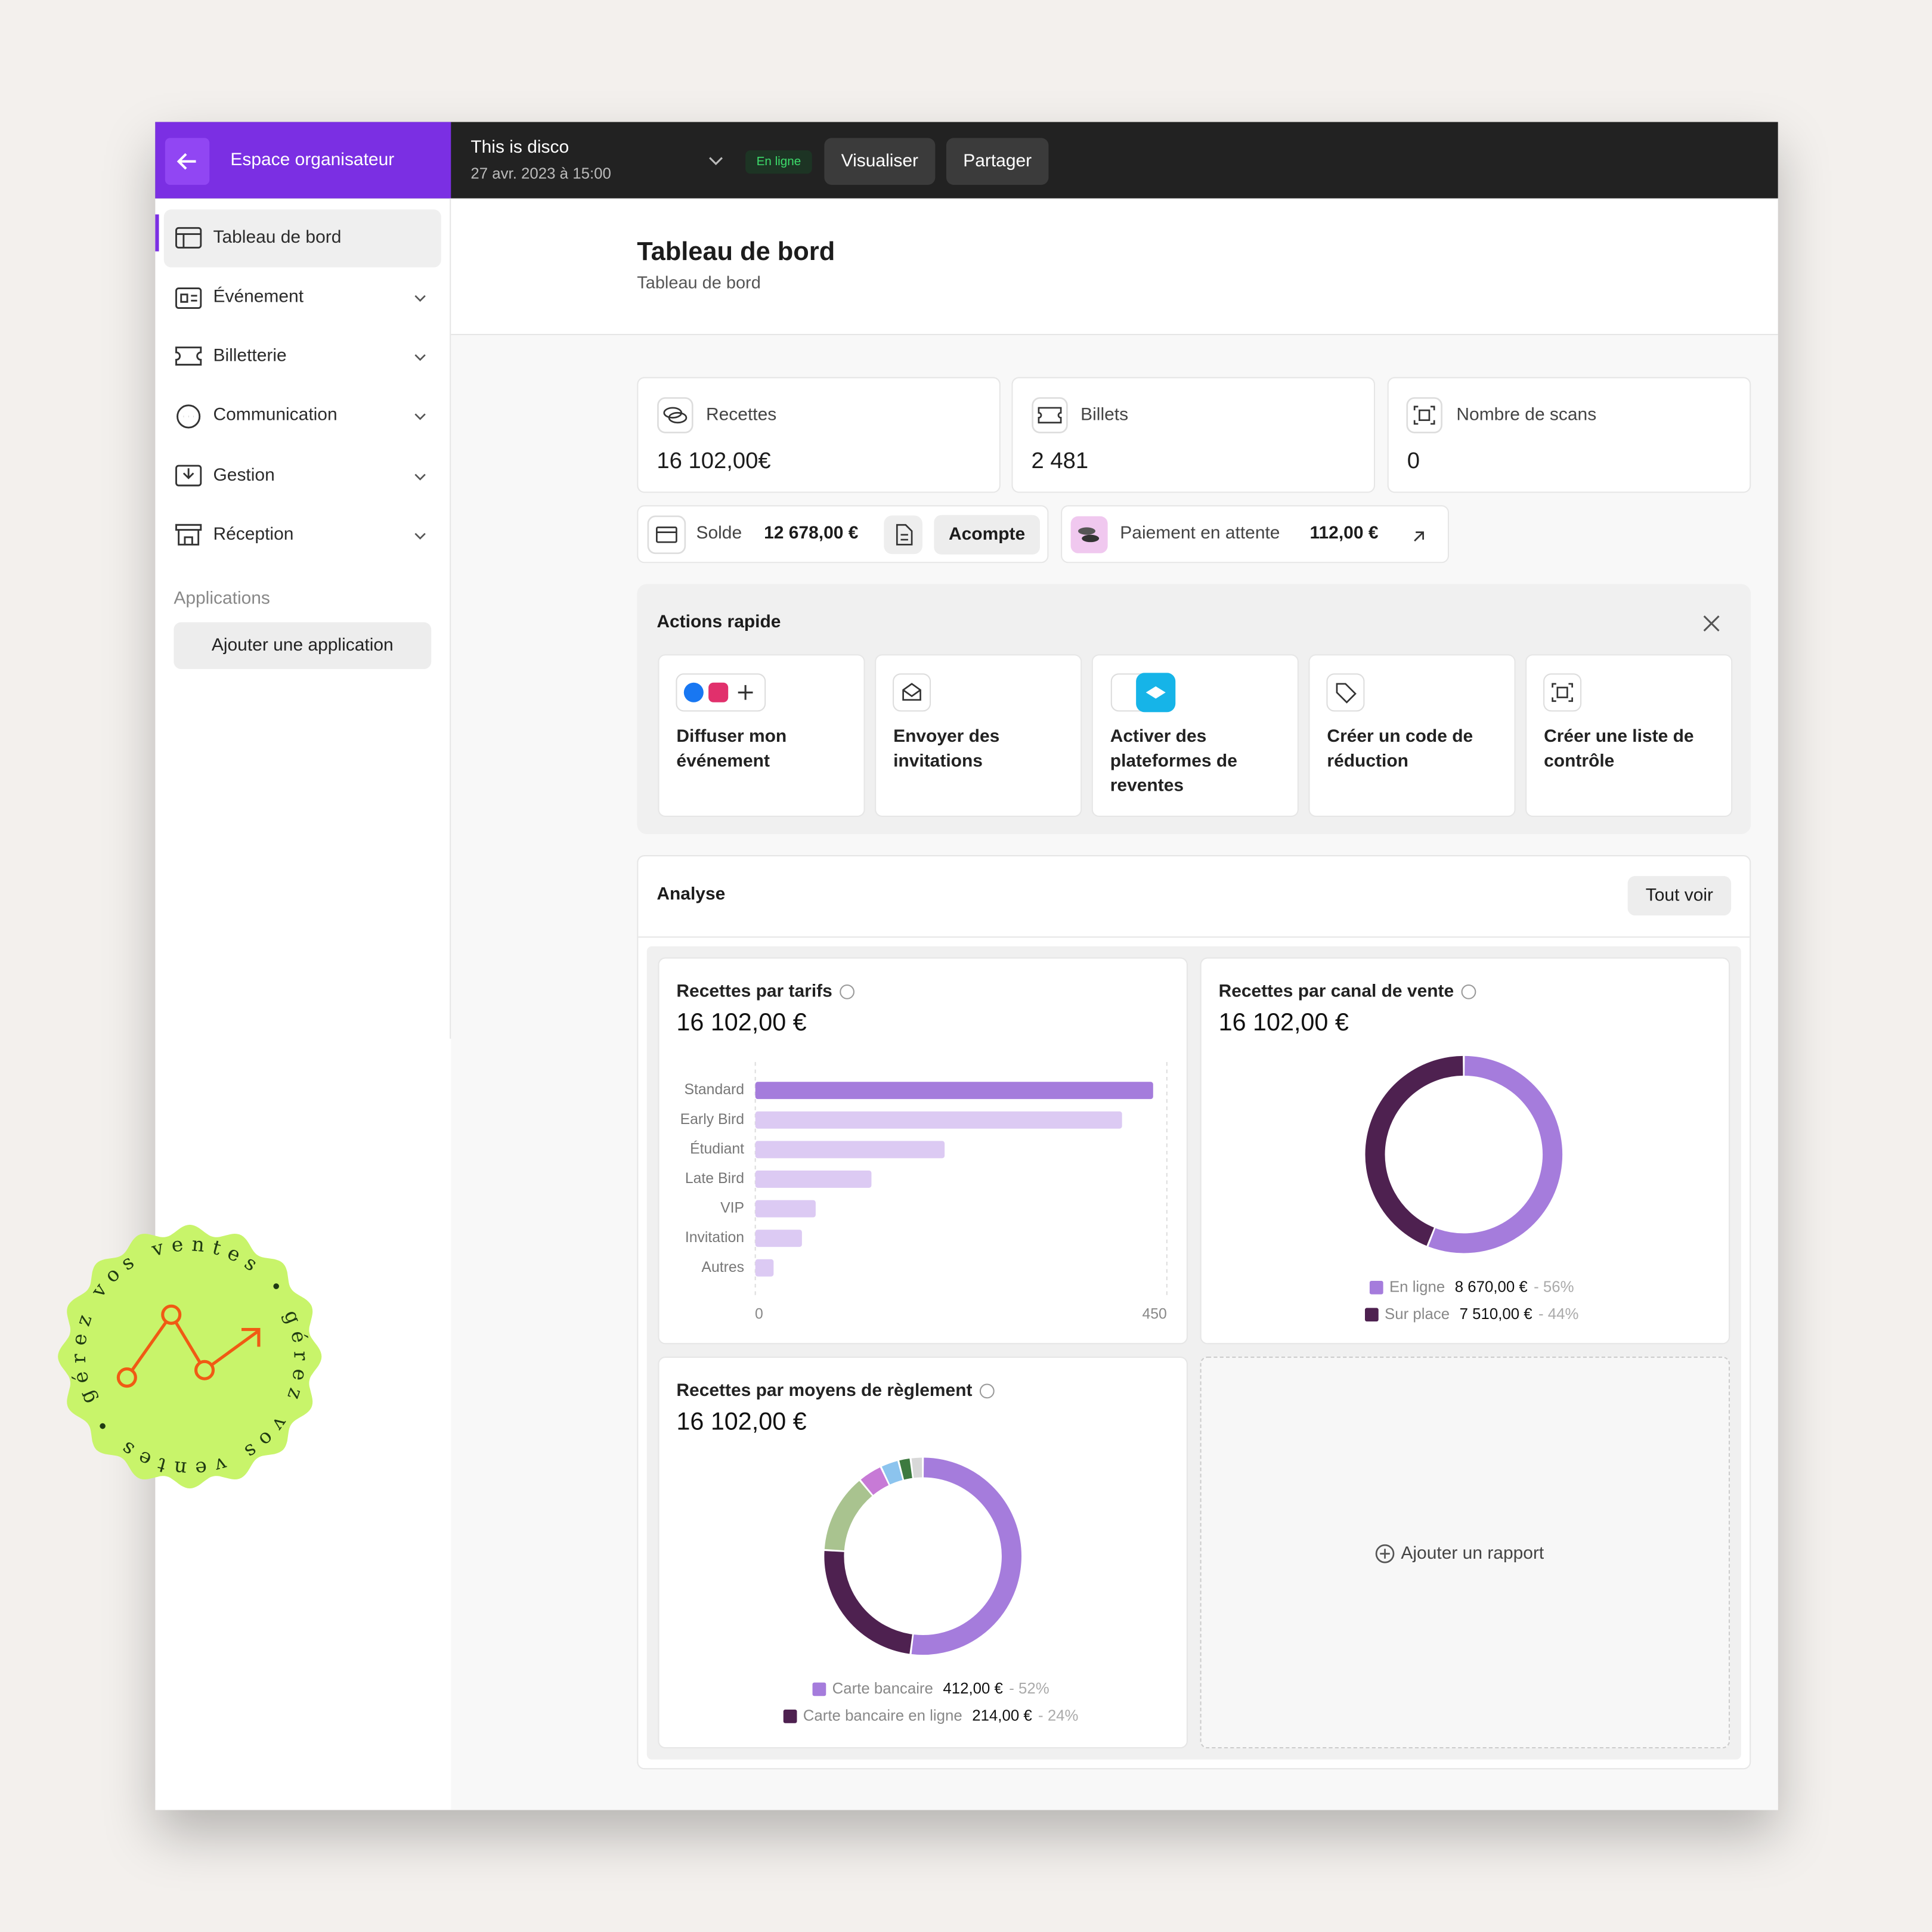 The height and width of the screenshot is (1932, 1932). What do you see at coordinates (520, 148) in the screenshot?
I see `event-title: This is disco` at bounding box center [520, 148].